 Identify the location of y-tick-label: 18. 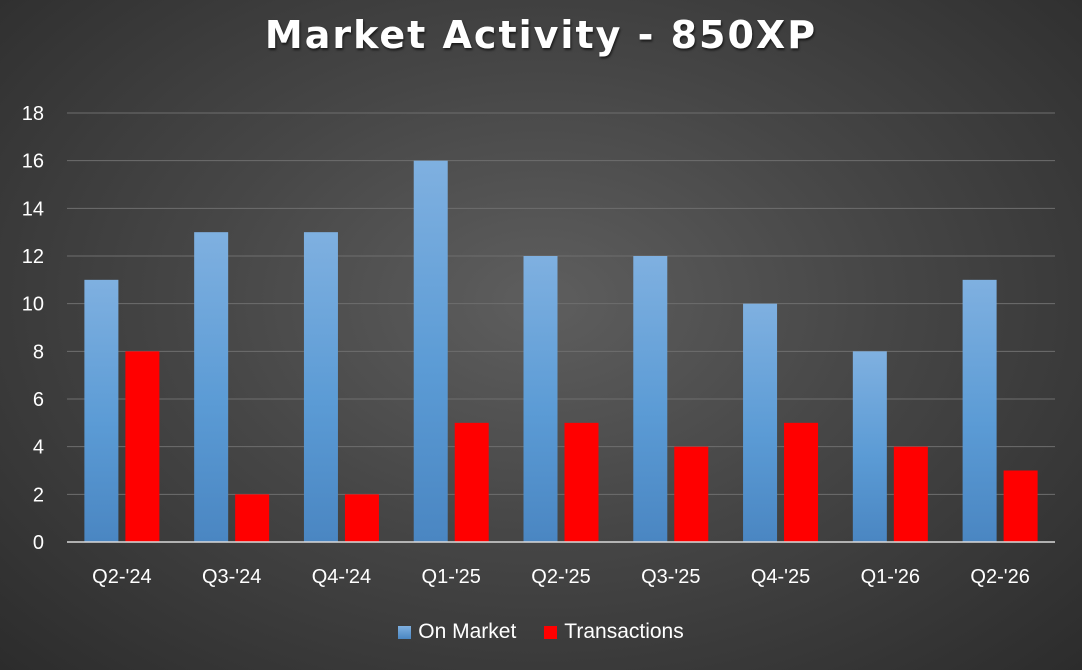
(33, 114).